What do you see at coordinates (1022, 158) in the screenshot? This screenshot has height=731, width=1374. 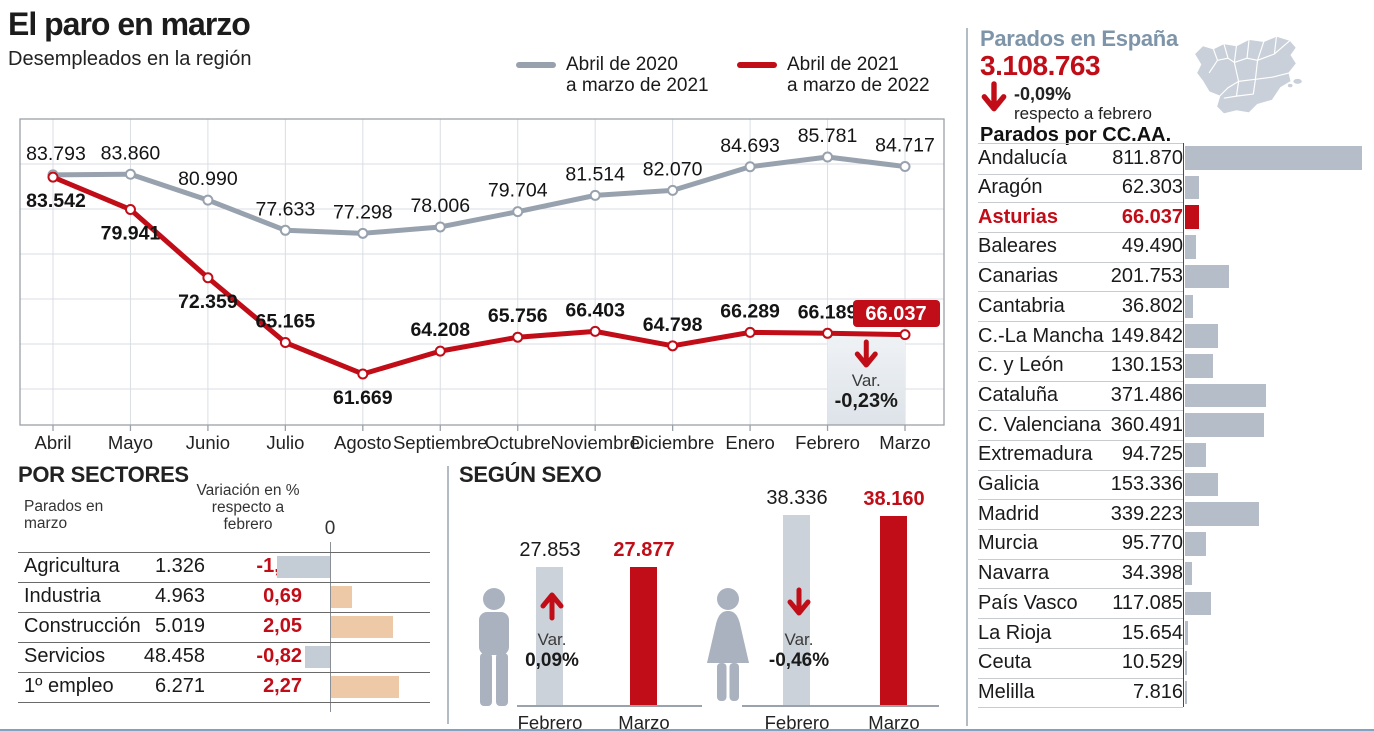 I see `region-label: Andalucía` at bounding box center [1022, 158].